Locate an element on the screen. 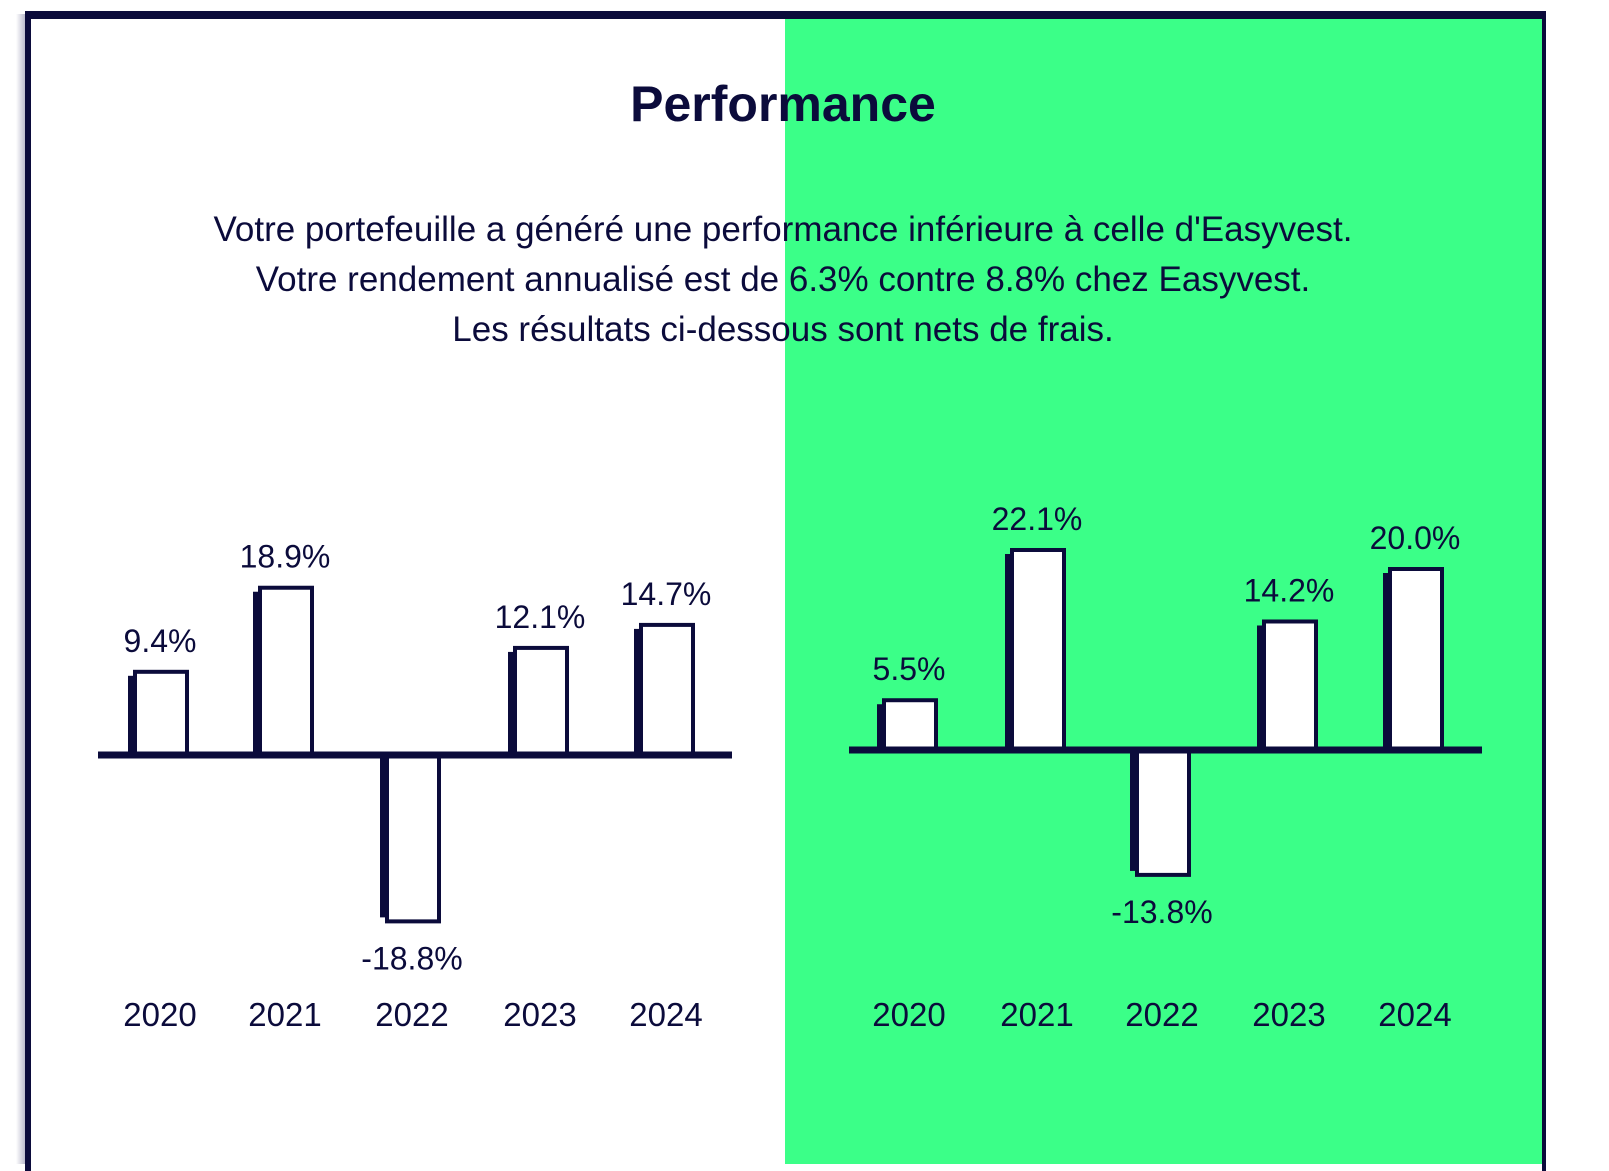 The width and height of the screenshot is (1609, 1171). value-label: 12.1% is located at coordinates (540, 617).